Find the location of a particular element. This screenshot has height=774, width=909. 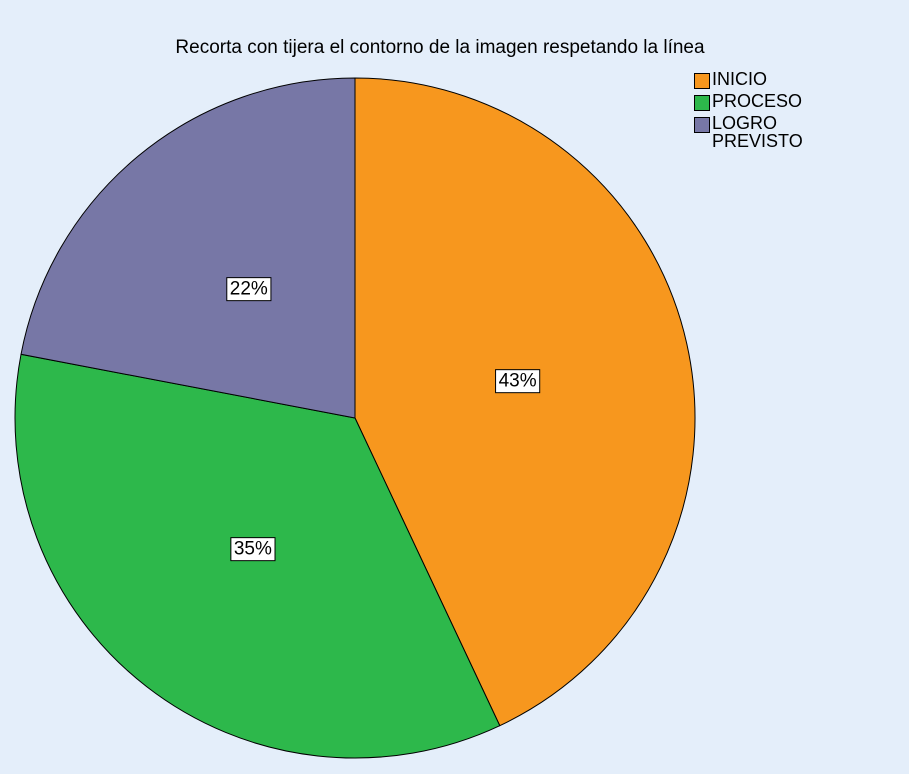

data-label: 35% is located at coordinates (253, 549).